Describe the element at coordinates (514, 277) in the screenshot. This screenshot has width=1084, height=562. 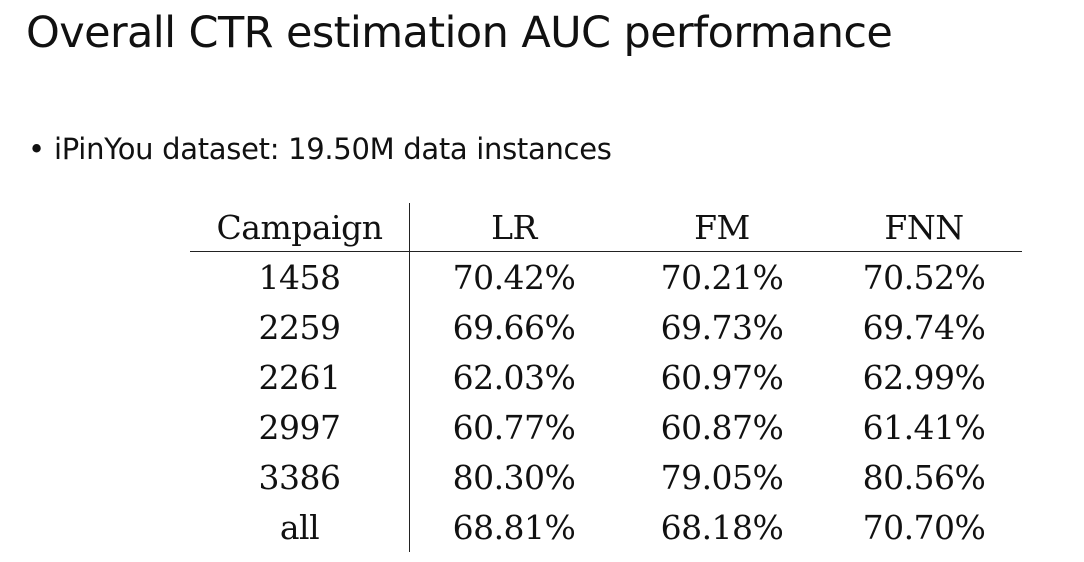
I see `lr-cell: 70.42%` at that location.